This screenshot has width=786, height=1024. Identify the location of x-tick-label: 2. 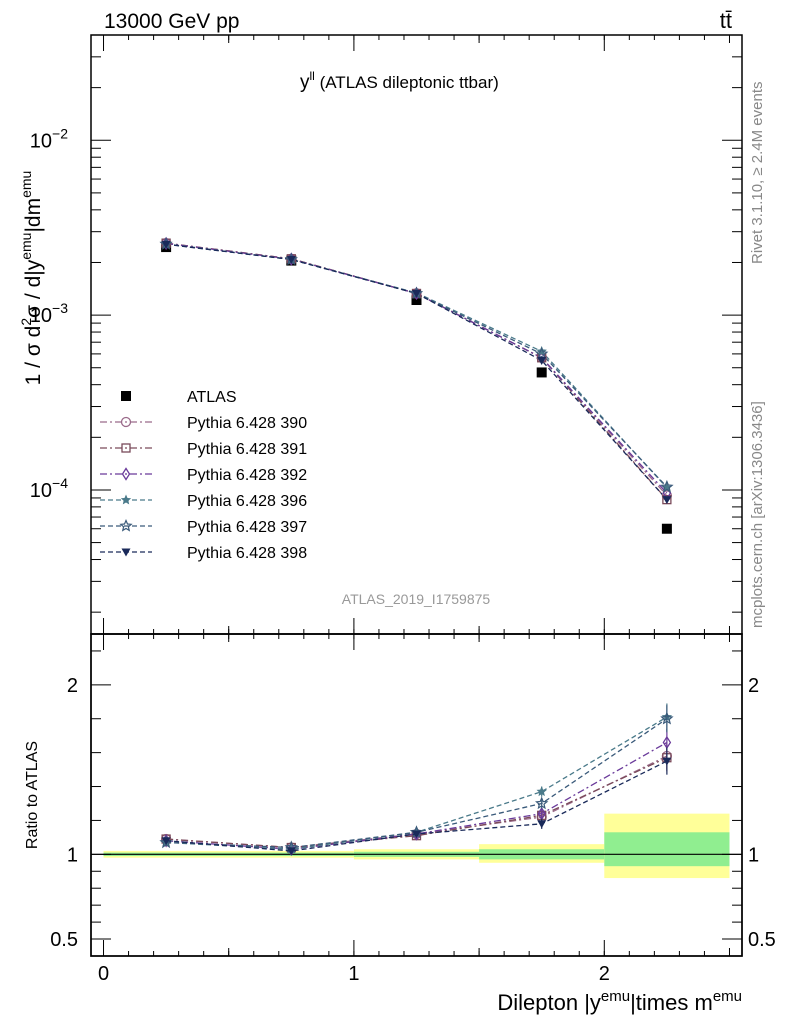
(604, 974).